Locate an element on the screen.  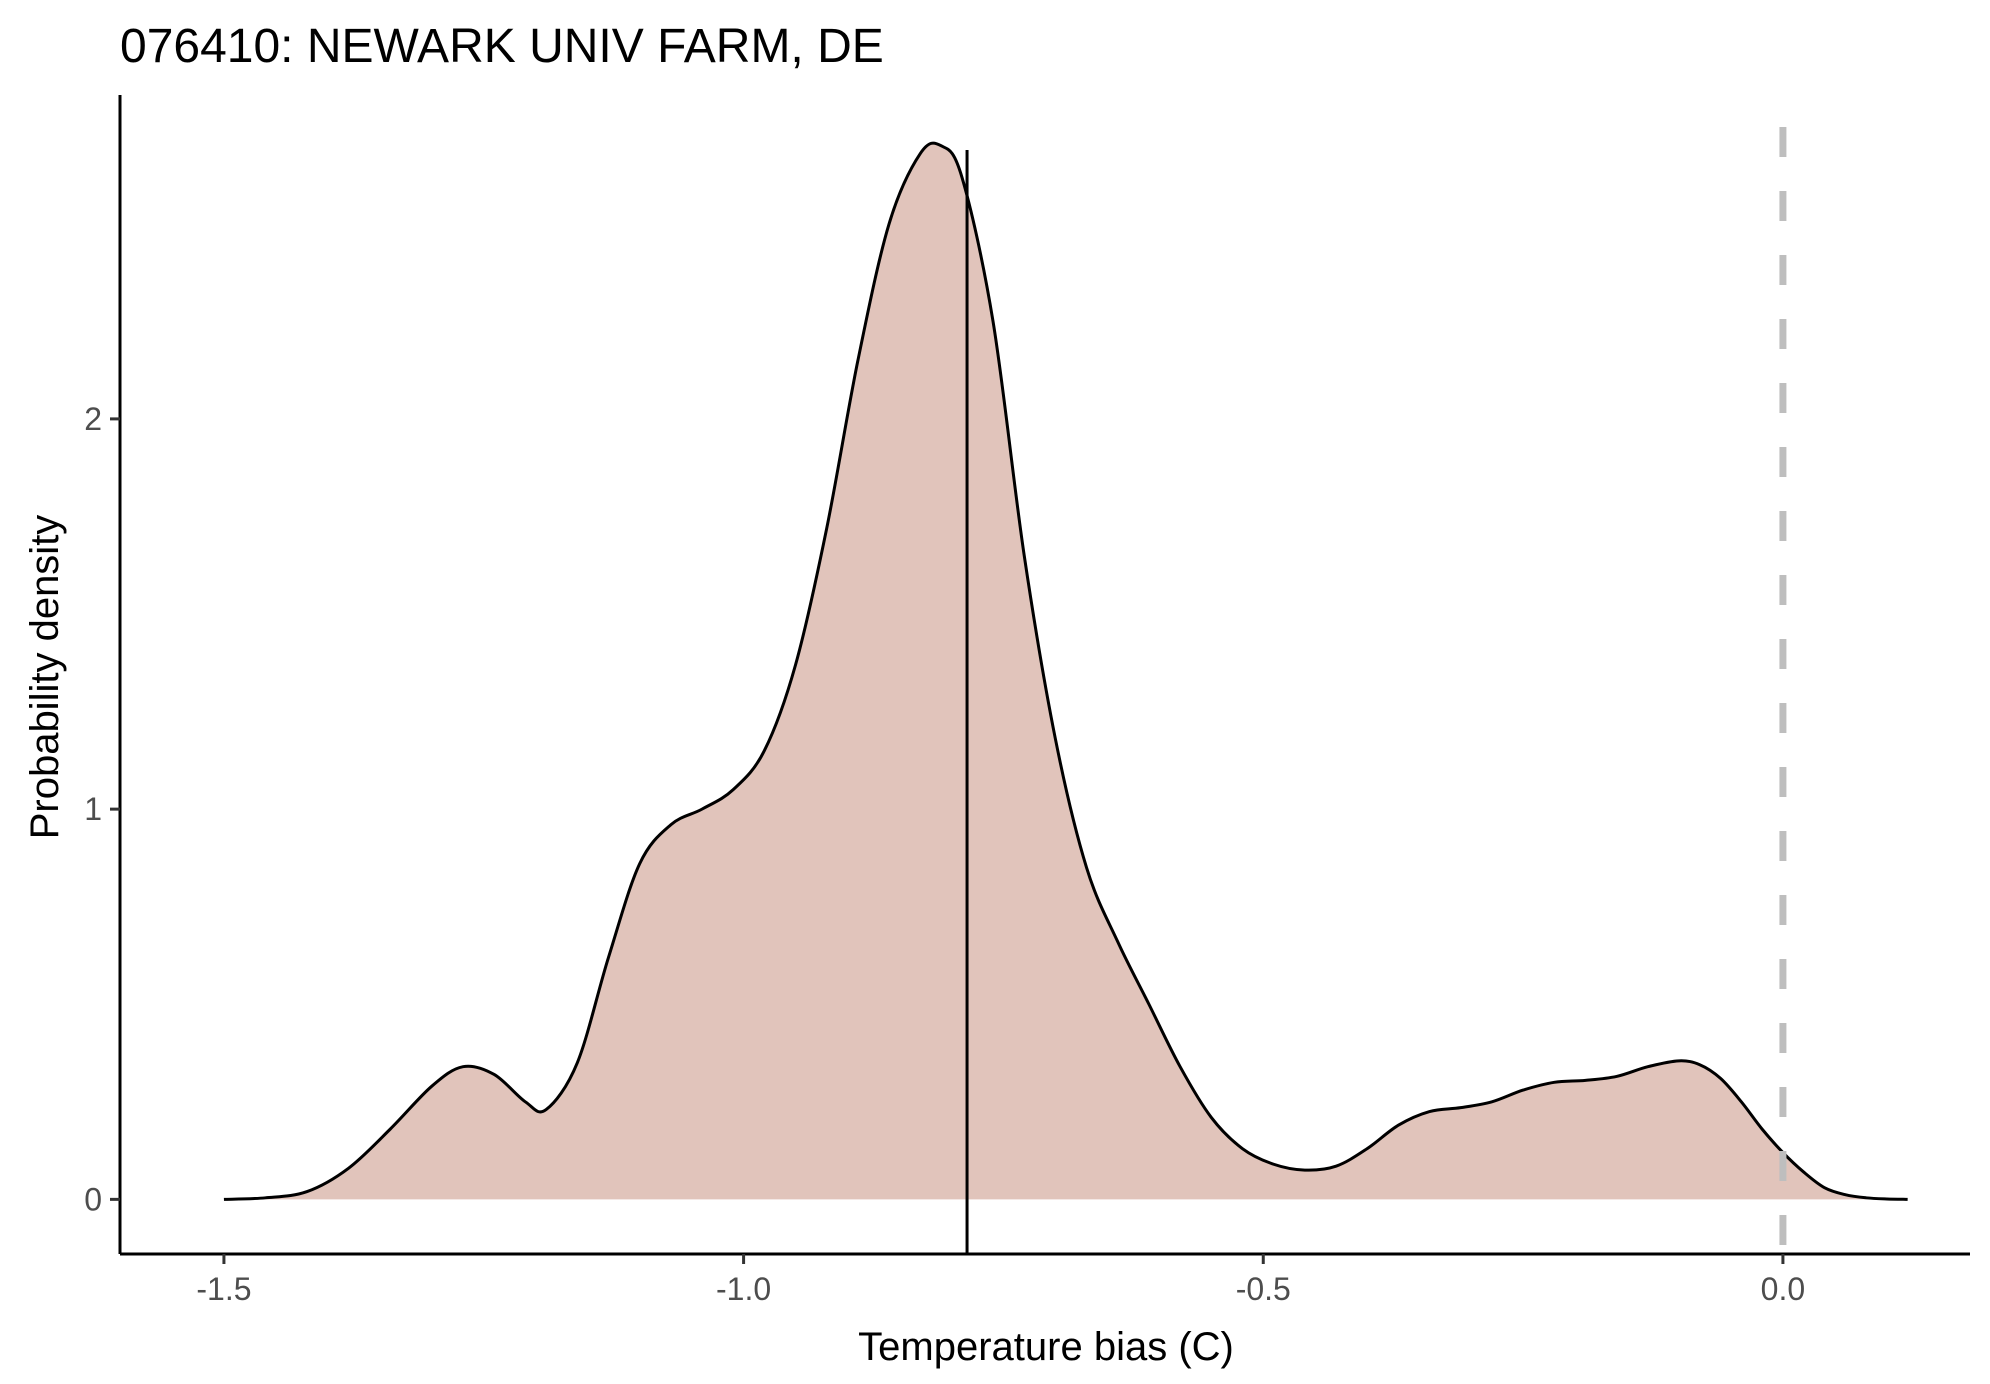
y-axis-ticks: 0 1 2 is located at coordinates (102, 809).